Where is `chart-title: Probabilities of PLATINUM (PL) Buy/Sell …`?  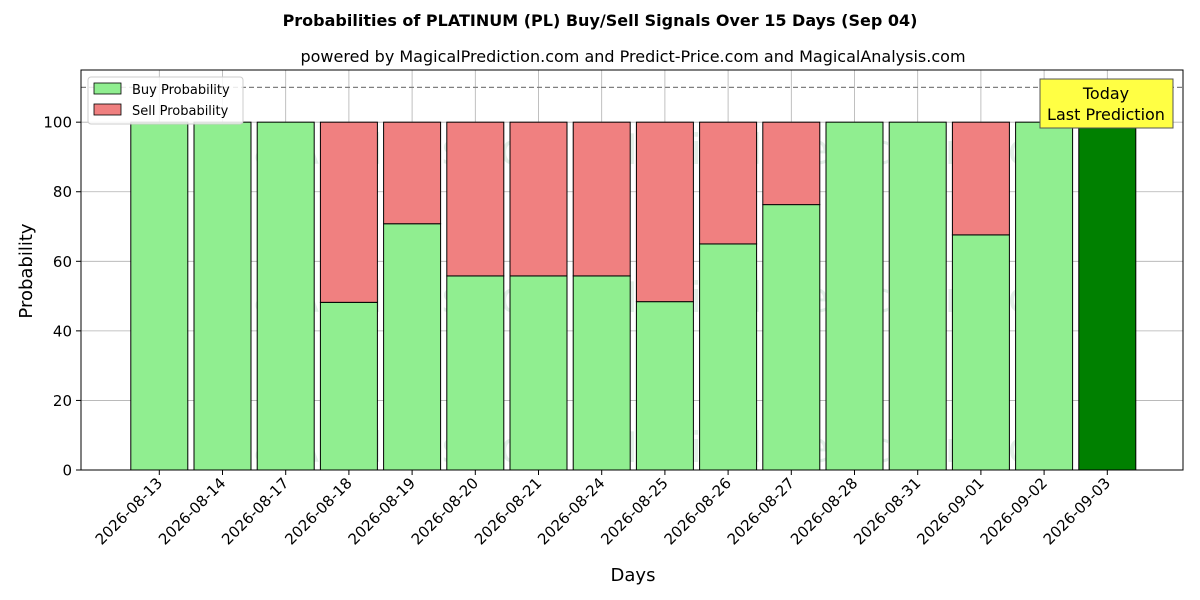
chart-title: Probabilities of PLATINUM (PL) Buy/Sell … is located at coordinates (600, 20).